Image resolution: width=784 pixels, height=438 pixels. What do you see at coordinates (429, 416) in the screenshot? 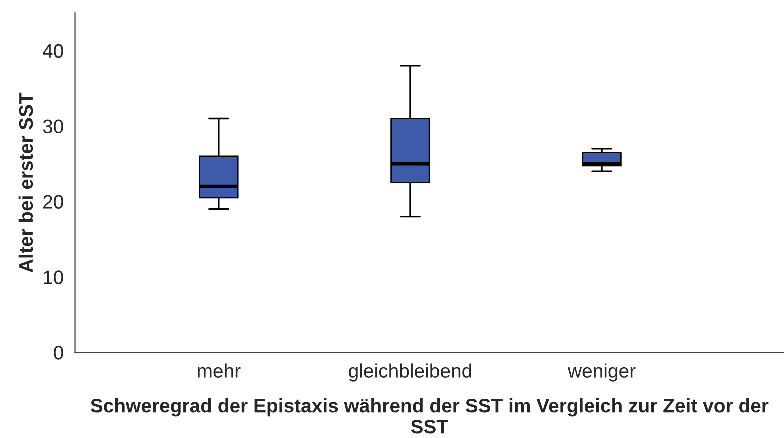
I see `x-axis-title: Schweregrad der Epistaxis während der SST im Vergleich zur Zeit vor der SST` at bounding box center [429, 416].